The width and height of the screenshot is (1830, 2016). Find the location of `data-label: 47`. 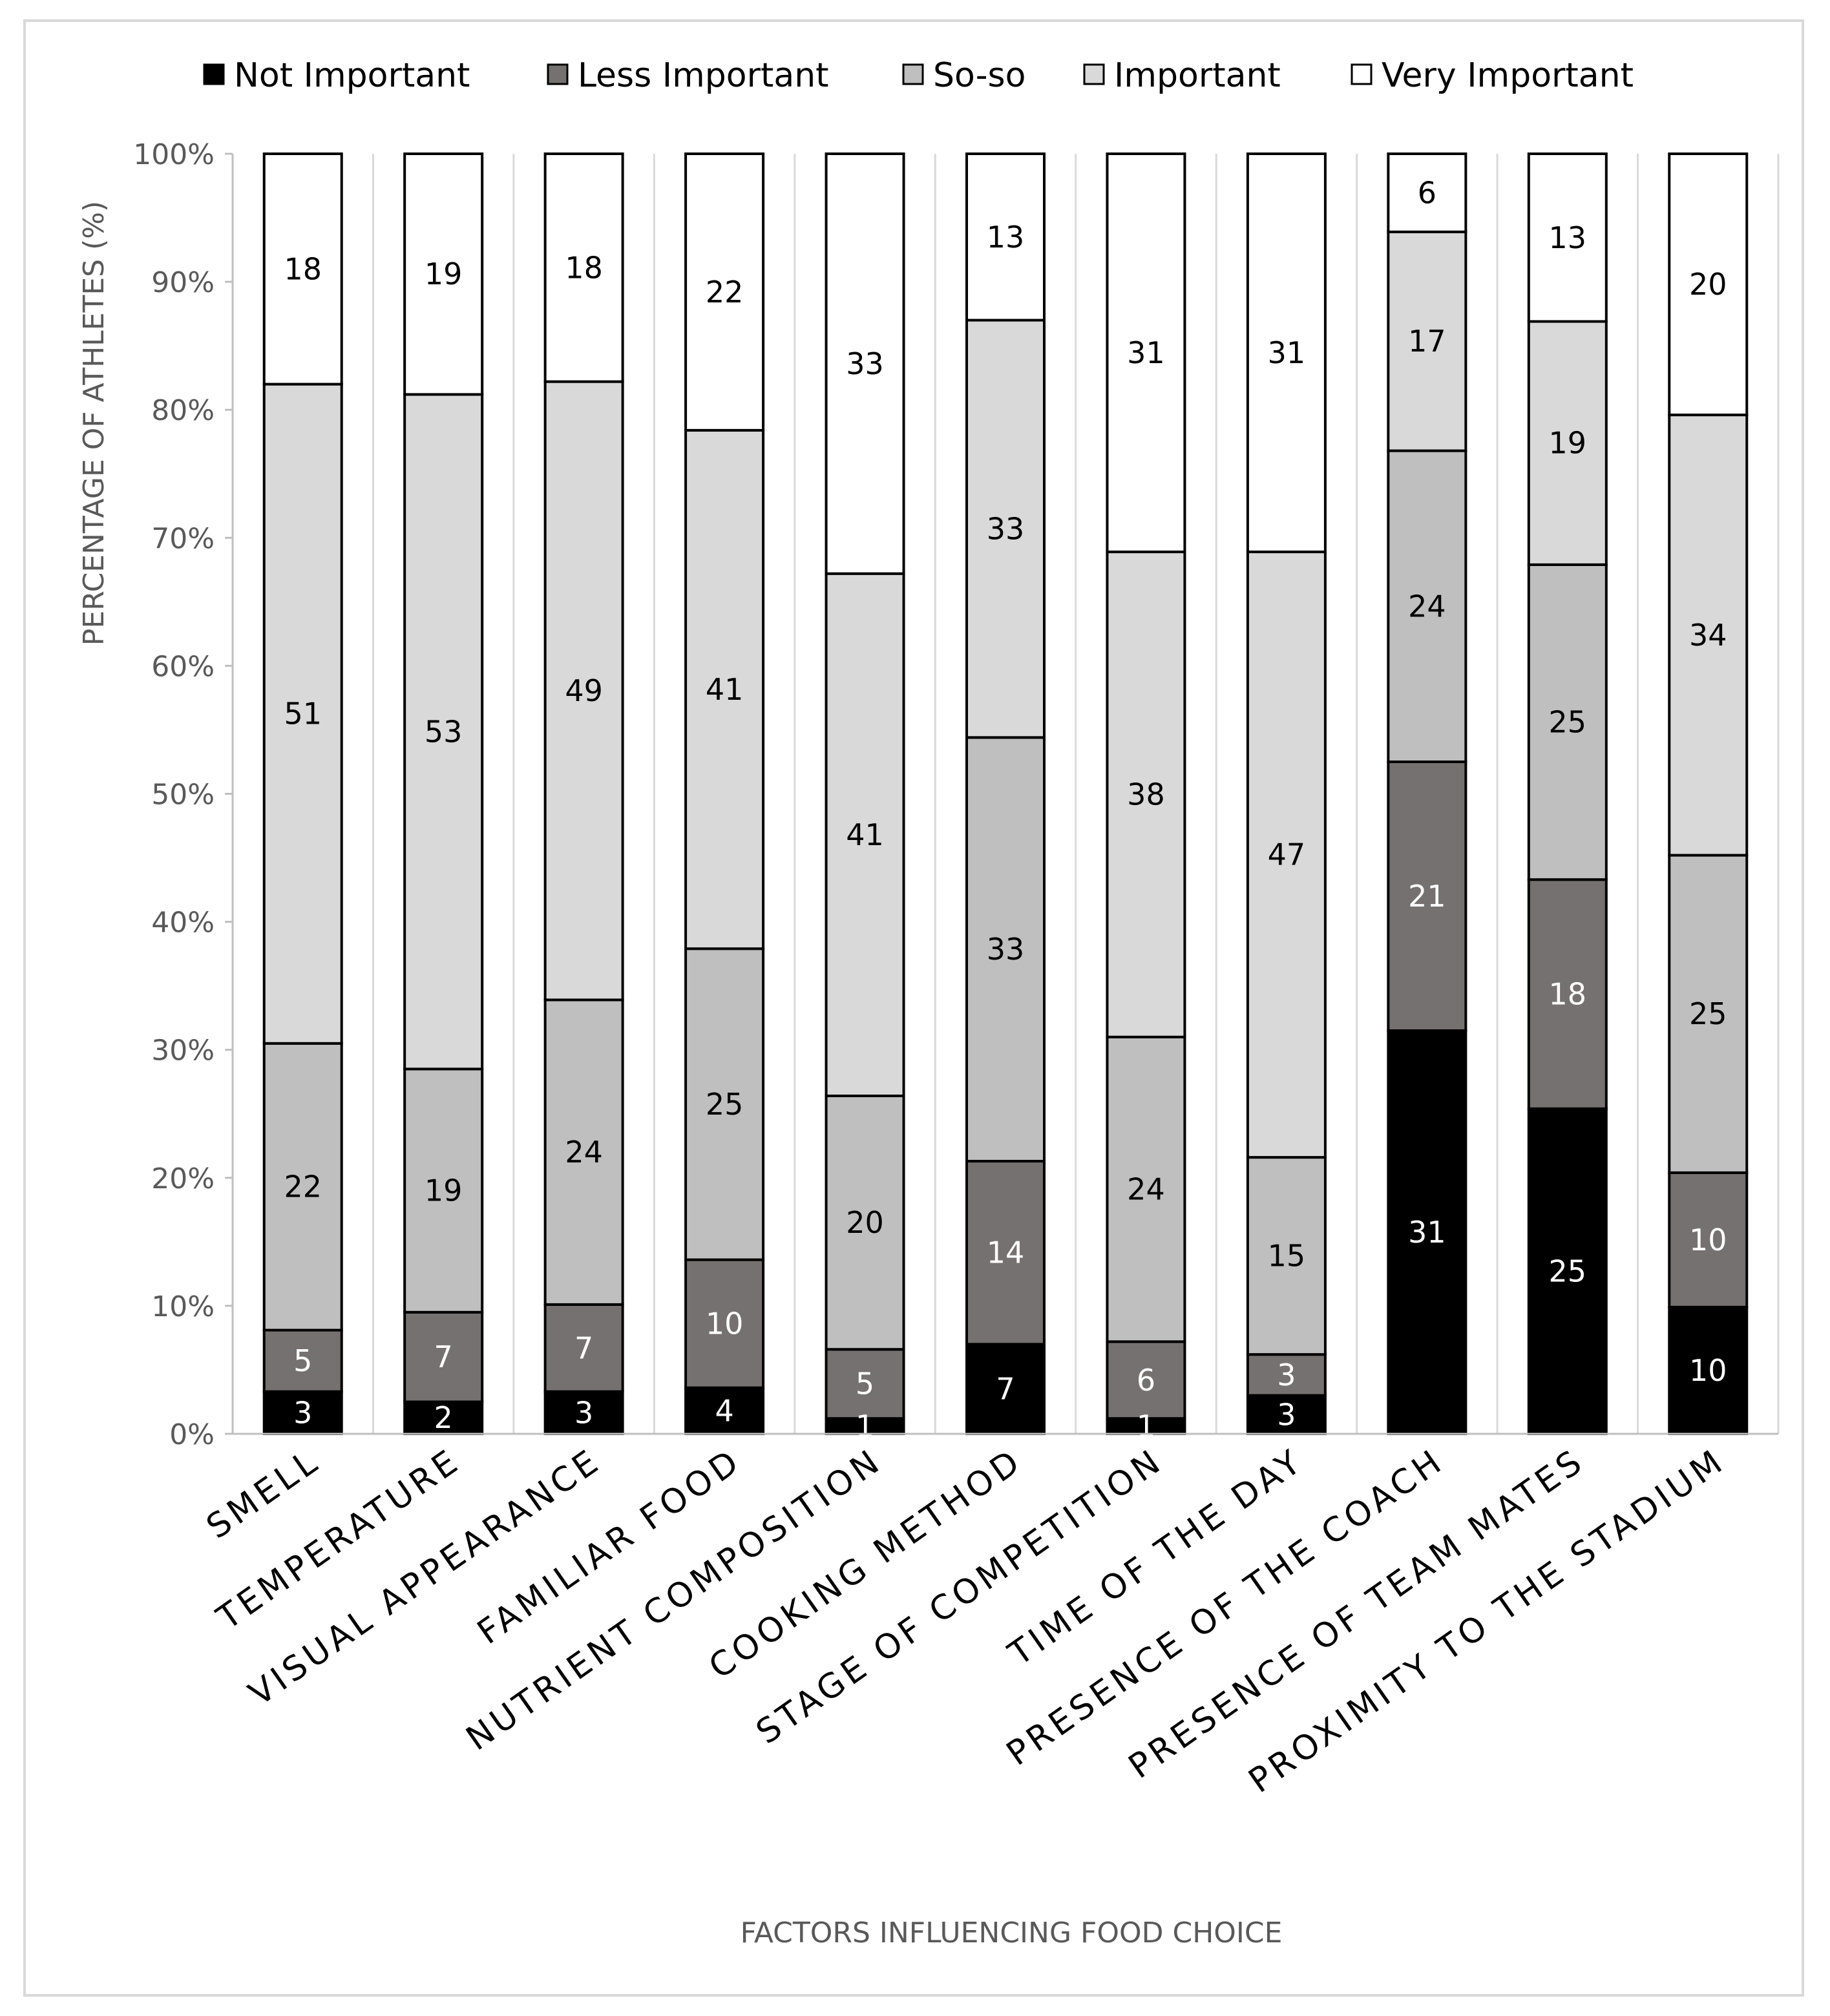

data-label: 47 is located at coordinates (1287, 854).